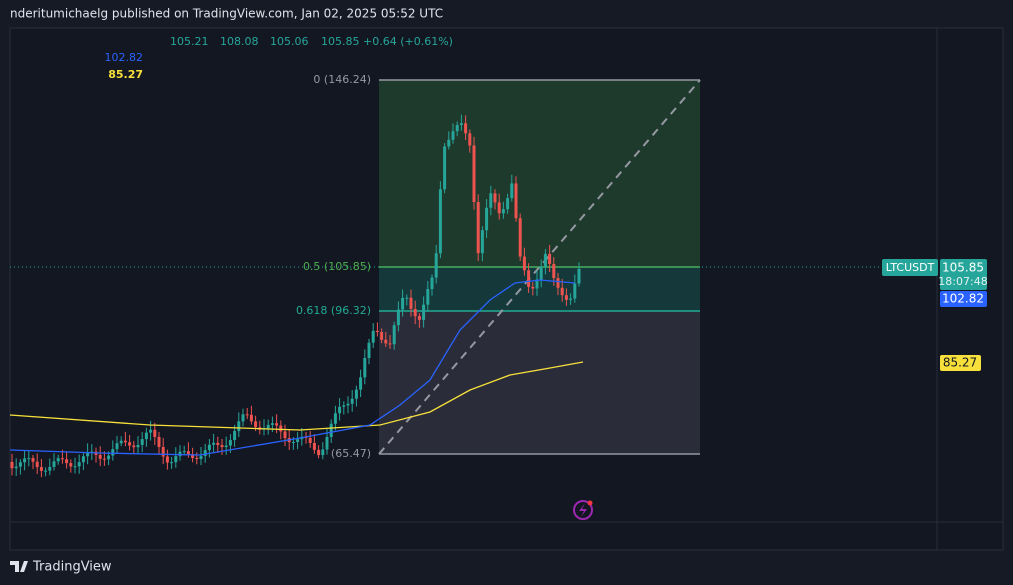 The image size is (1013, 585). Describe the element at coordinates (590, 503) in the screenshot. I see `replay-dot` at that location.